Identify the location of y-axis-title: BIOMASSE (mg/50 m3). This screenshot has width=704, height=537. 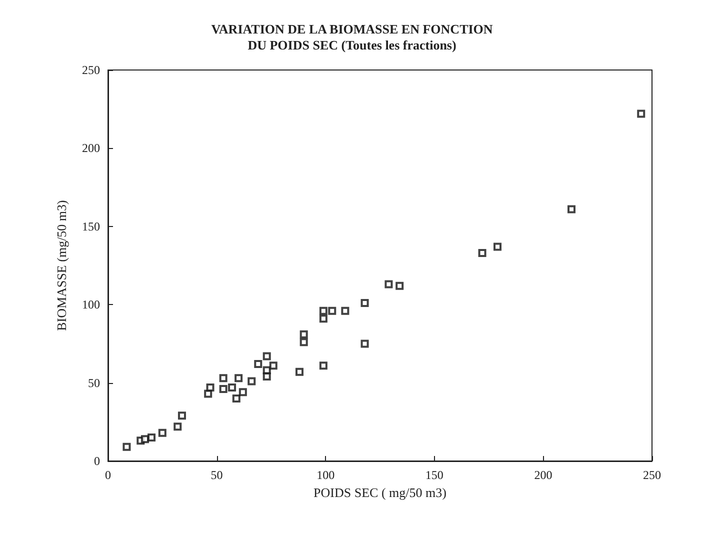
(61, 265).